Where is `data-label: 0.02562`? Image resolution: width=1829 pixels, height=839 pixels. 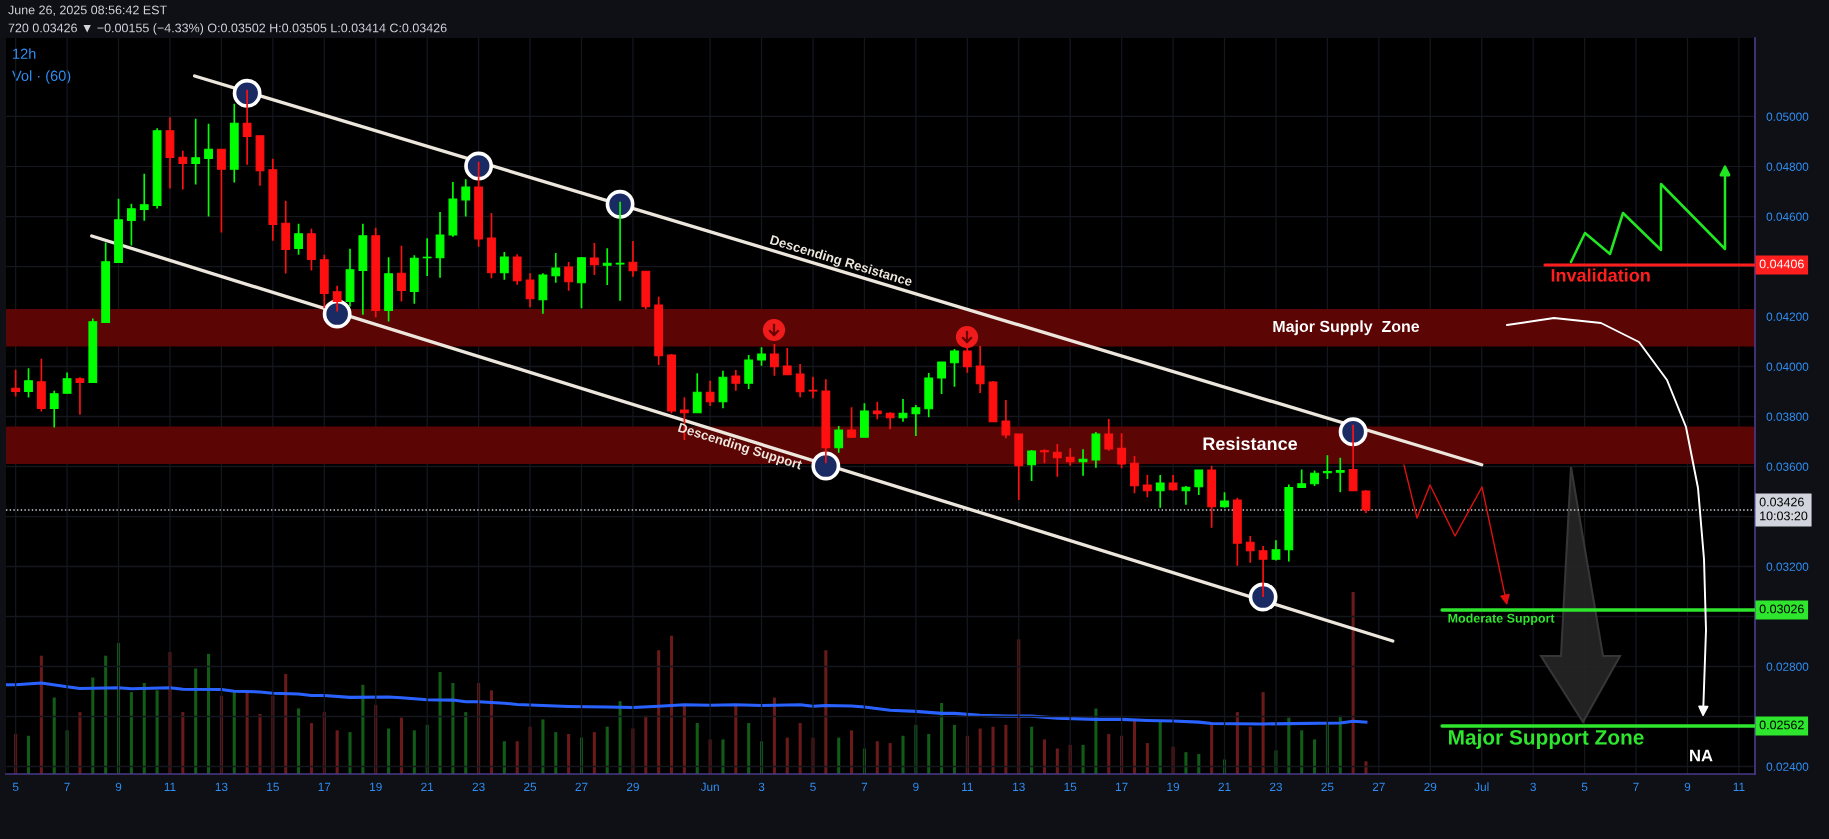 data-label: 0.02562 is located at coordinates (1781, 725).